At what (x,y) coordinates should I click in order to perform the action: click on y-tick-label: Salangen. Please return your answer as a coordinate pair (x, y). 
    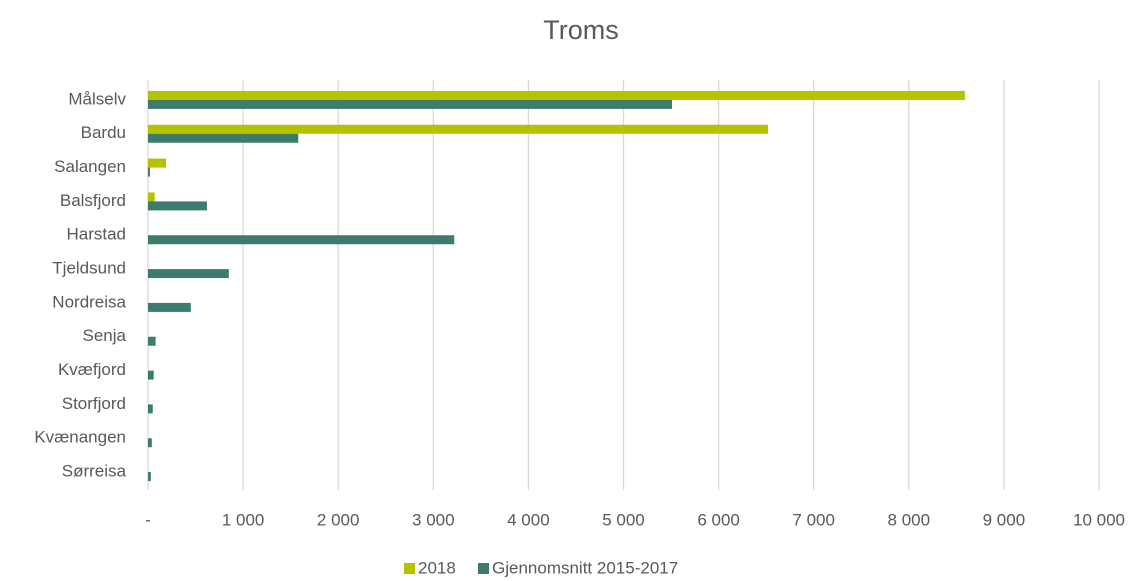
    Looking at the image, I should click on (90, 166).